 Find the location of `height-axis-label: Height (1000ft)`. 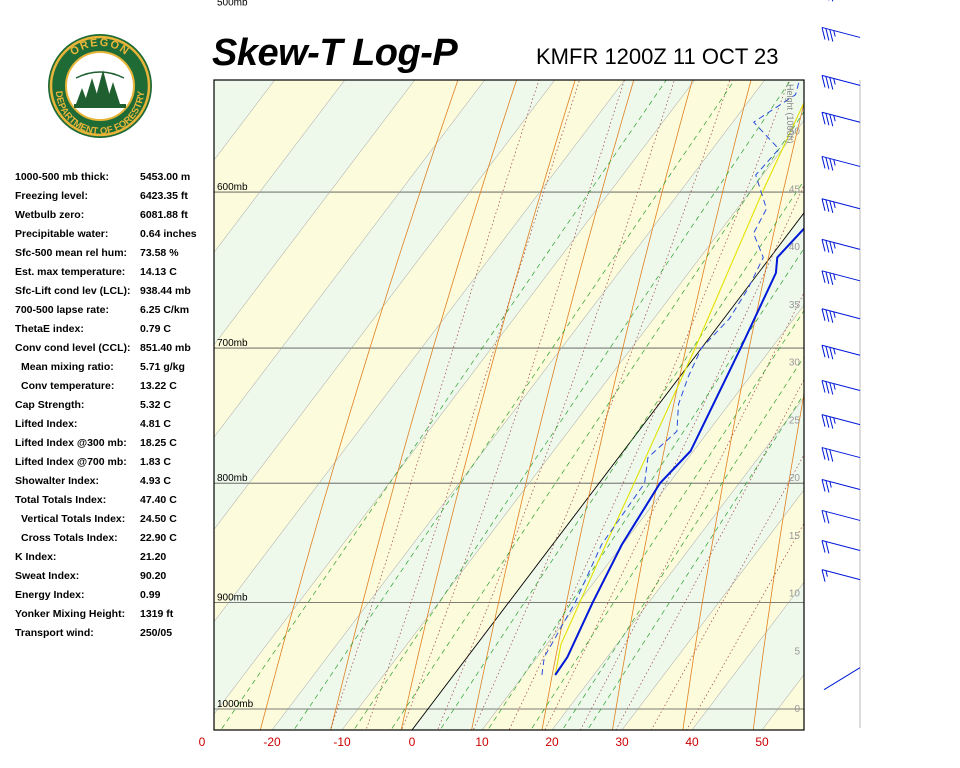

height-axis-label: Height (1000ft) is located at coordinates (790, 114).